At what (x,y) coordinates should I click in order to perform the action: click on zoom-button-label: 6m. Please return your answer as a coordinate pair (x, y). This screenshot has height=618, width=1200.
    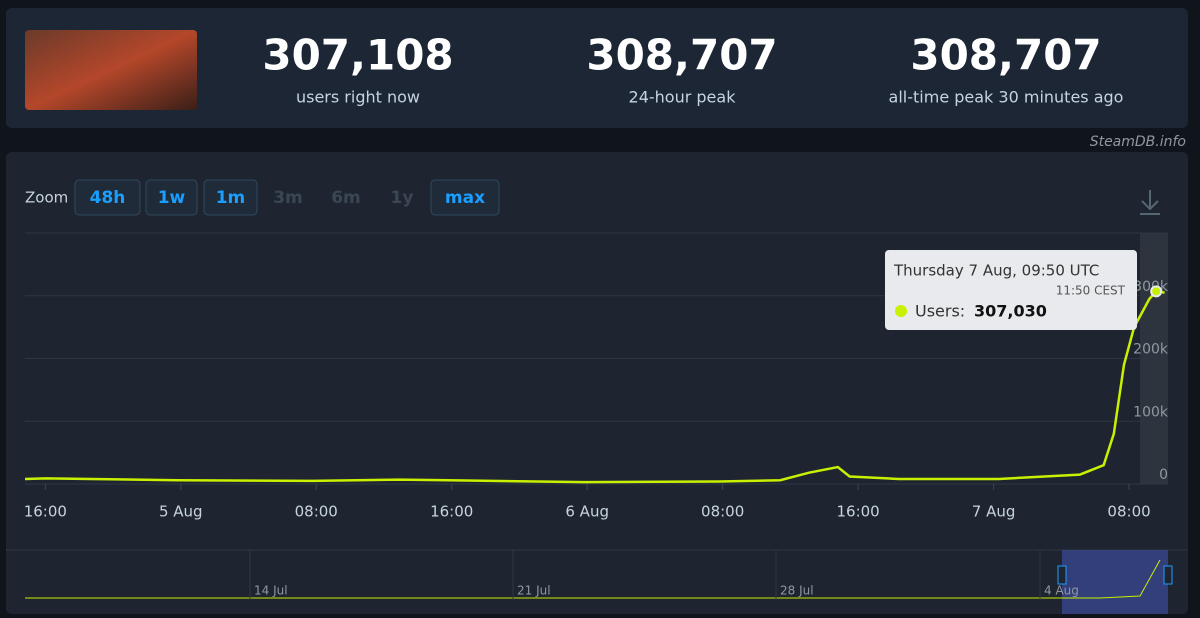
    Looking at the image, I should click on (346, 198).